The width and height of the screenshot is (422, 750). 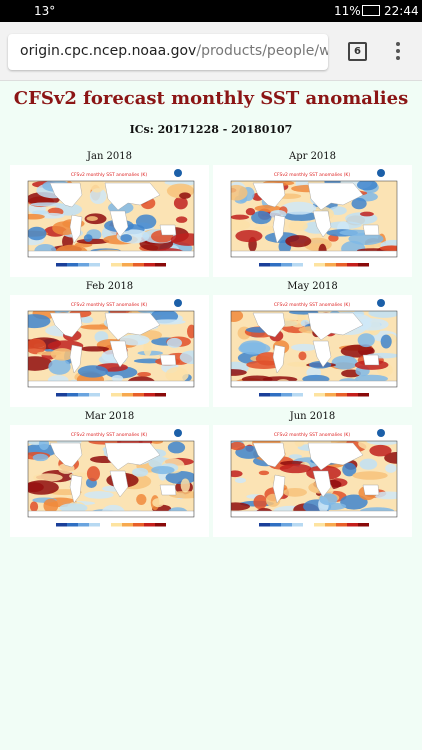 I want to click on tab-switcher: 6, so click(x=357, y=51).